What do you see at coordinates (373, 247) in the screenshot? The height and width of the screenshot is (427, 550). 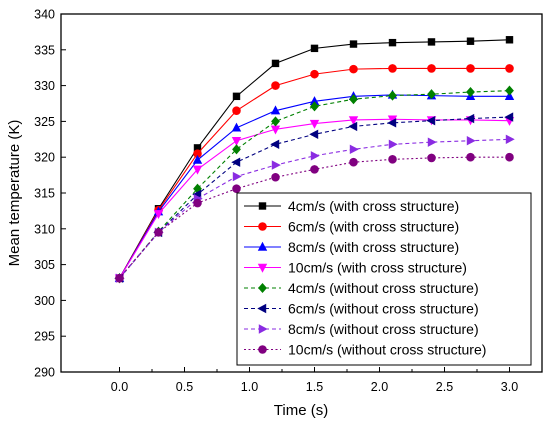 I see `legend-label: 8cm/s (with cross structure)` at bounding box center [373, 247].